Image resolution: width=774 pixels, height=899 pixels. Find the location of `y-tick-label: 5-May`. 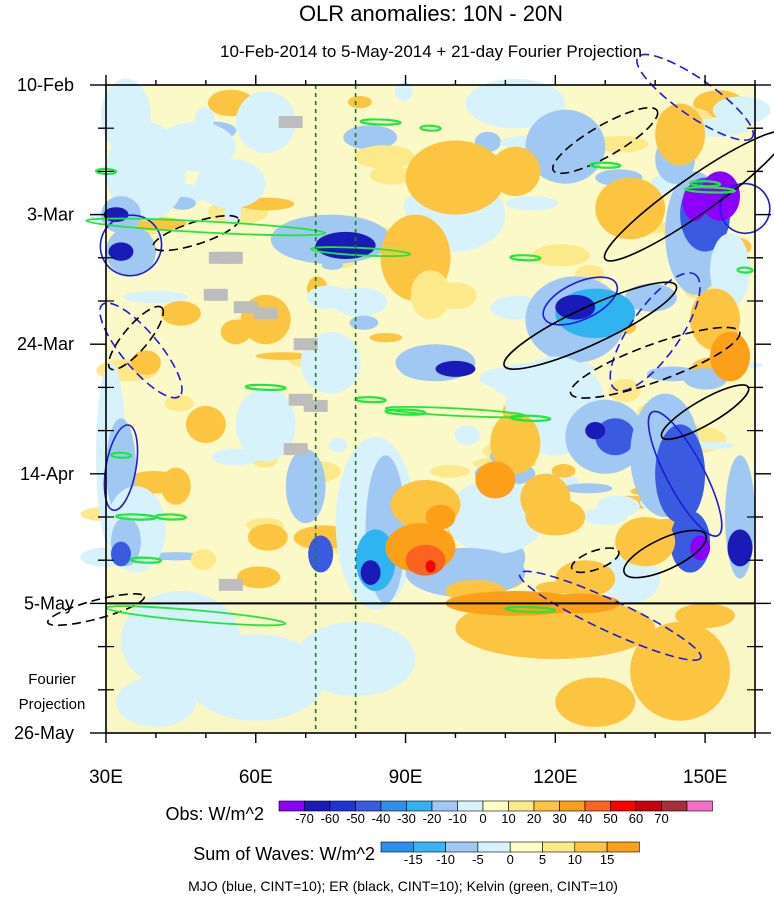

y-tick-label: 5-May is located at coordinates (49, 603).